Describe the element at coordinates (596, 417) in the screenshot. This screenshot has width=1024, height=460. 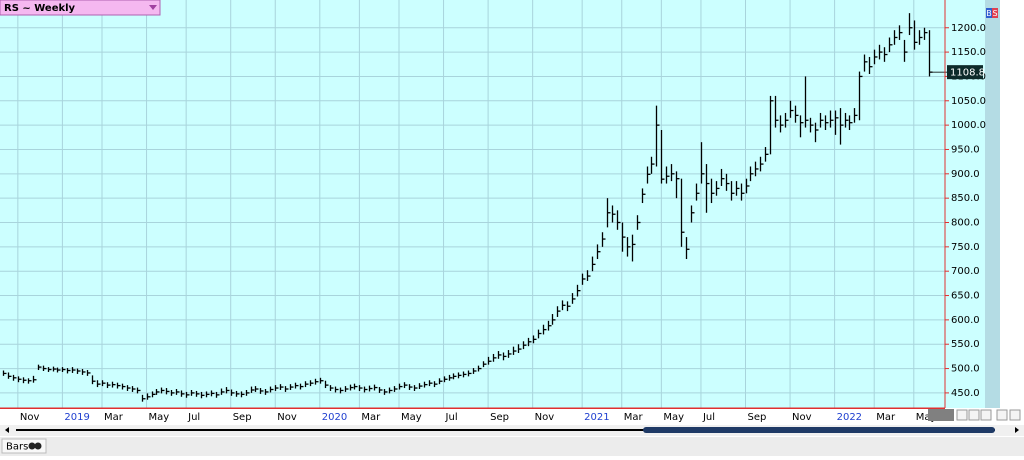
I see `x-tick-label: 2021` at that location.